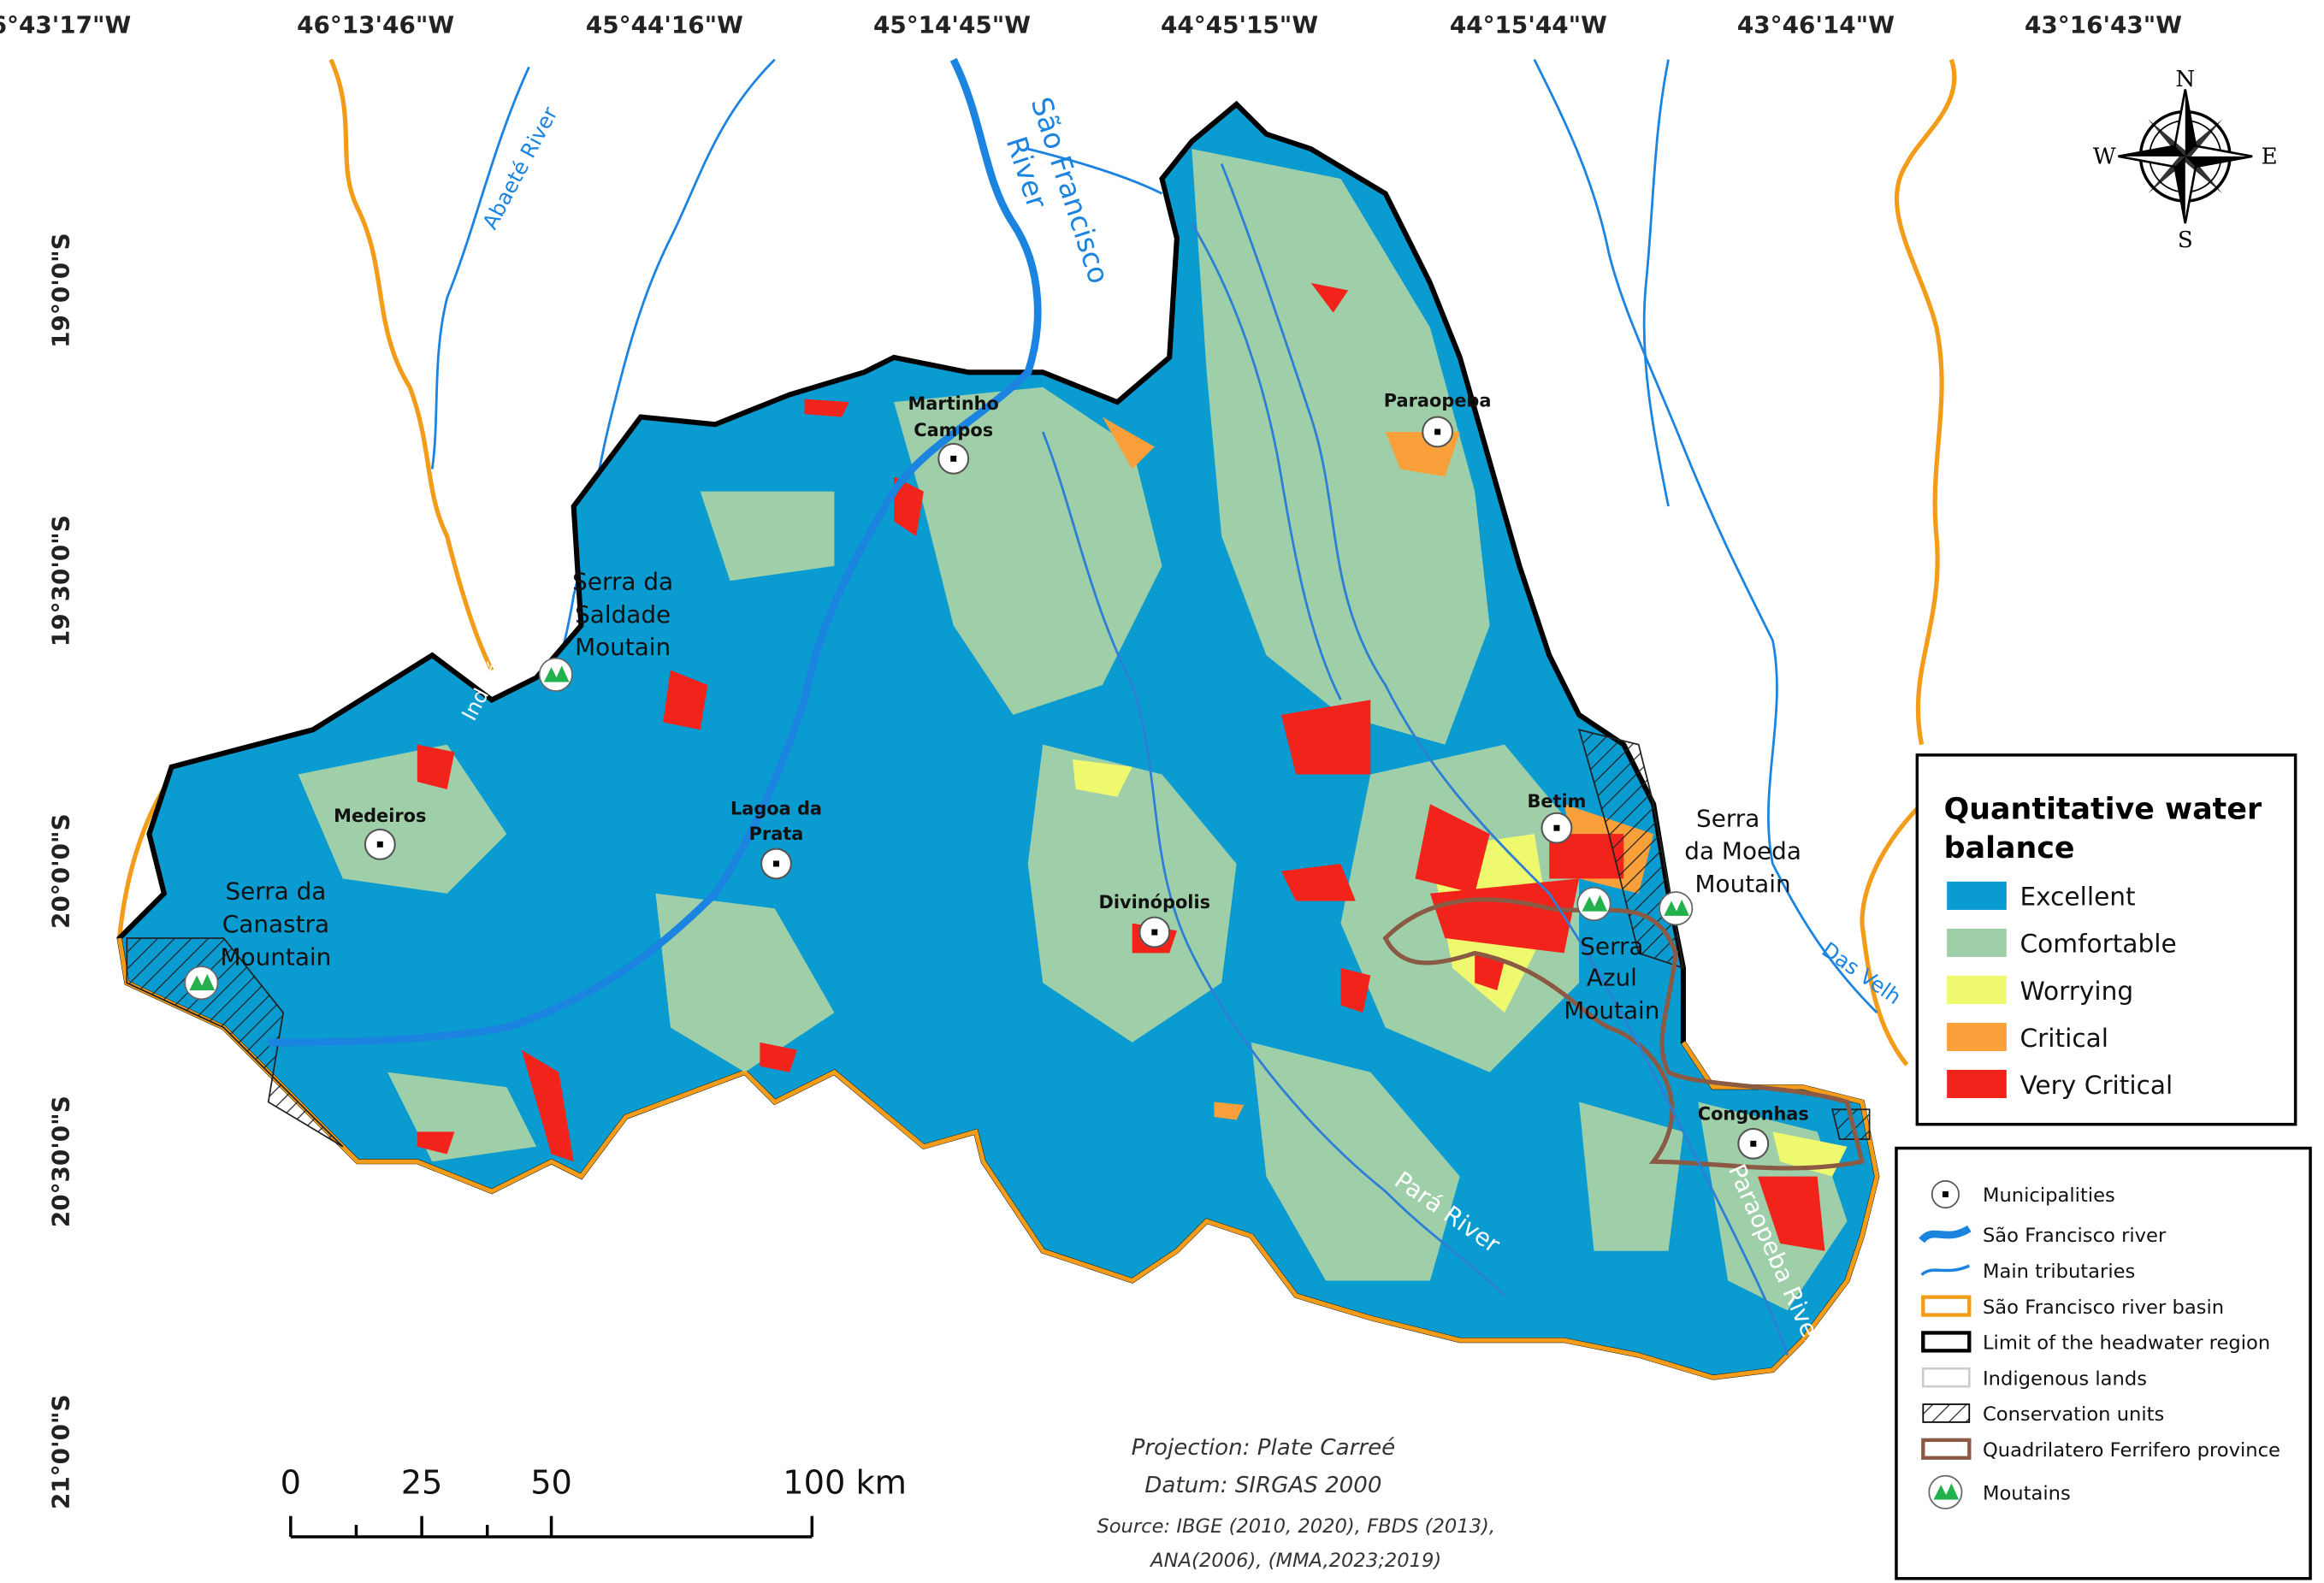 This screenshot has height=1583, width=2324. Describe the element at coordinates (551, 1527) in the screenshot. I see `scale-bar` at that location.